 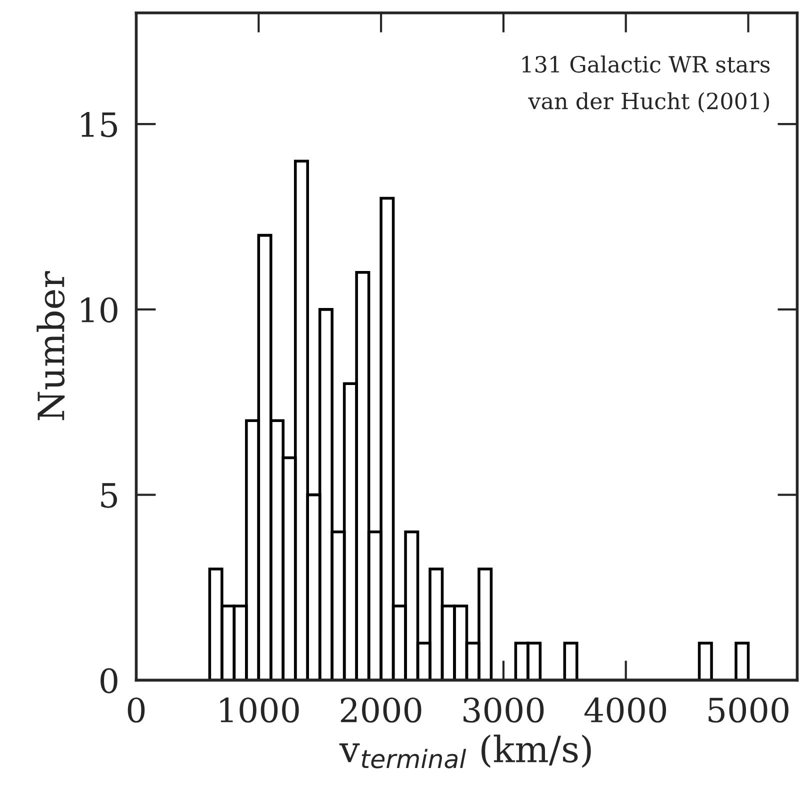 What do you see at coordinates (649, 102) in the screenshot?
I see `annotation: van der Hucht (2001)` at bounding box center [649, 102].